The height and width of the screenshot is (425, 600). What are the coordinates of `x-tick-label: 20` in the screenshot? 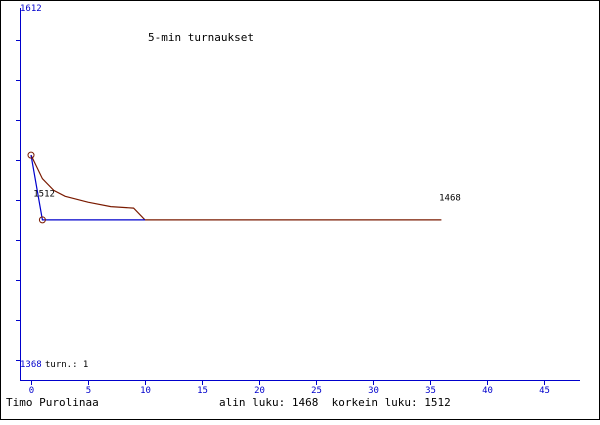 It's located at (259, 391).